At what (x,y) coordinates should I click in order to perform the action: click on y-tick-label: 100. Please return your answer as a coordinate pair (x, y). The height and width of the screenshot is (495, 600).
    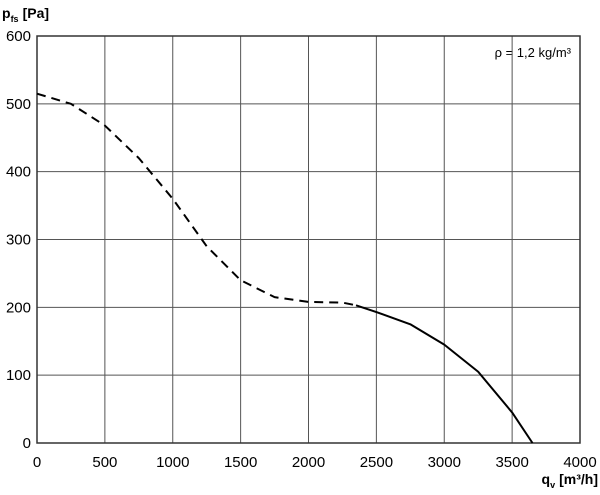
    Looking at the image, I should click on (18, 375).